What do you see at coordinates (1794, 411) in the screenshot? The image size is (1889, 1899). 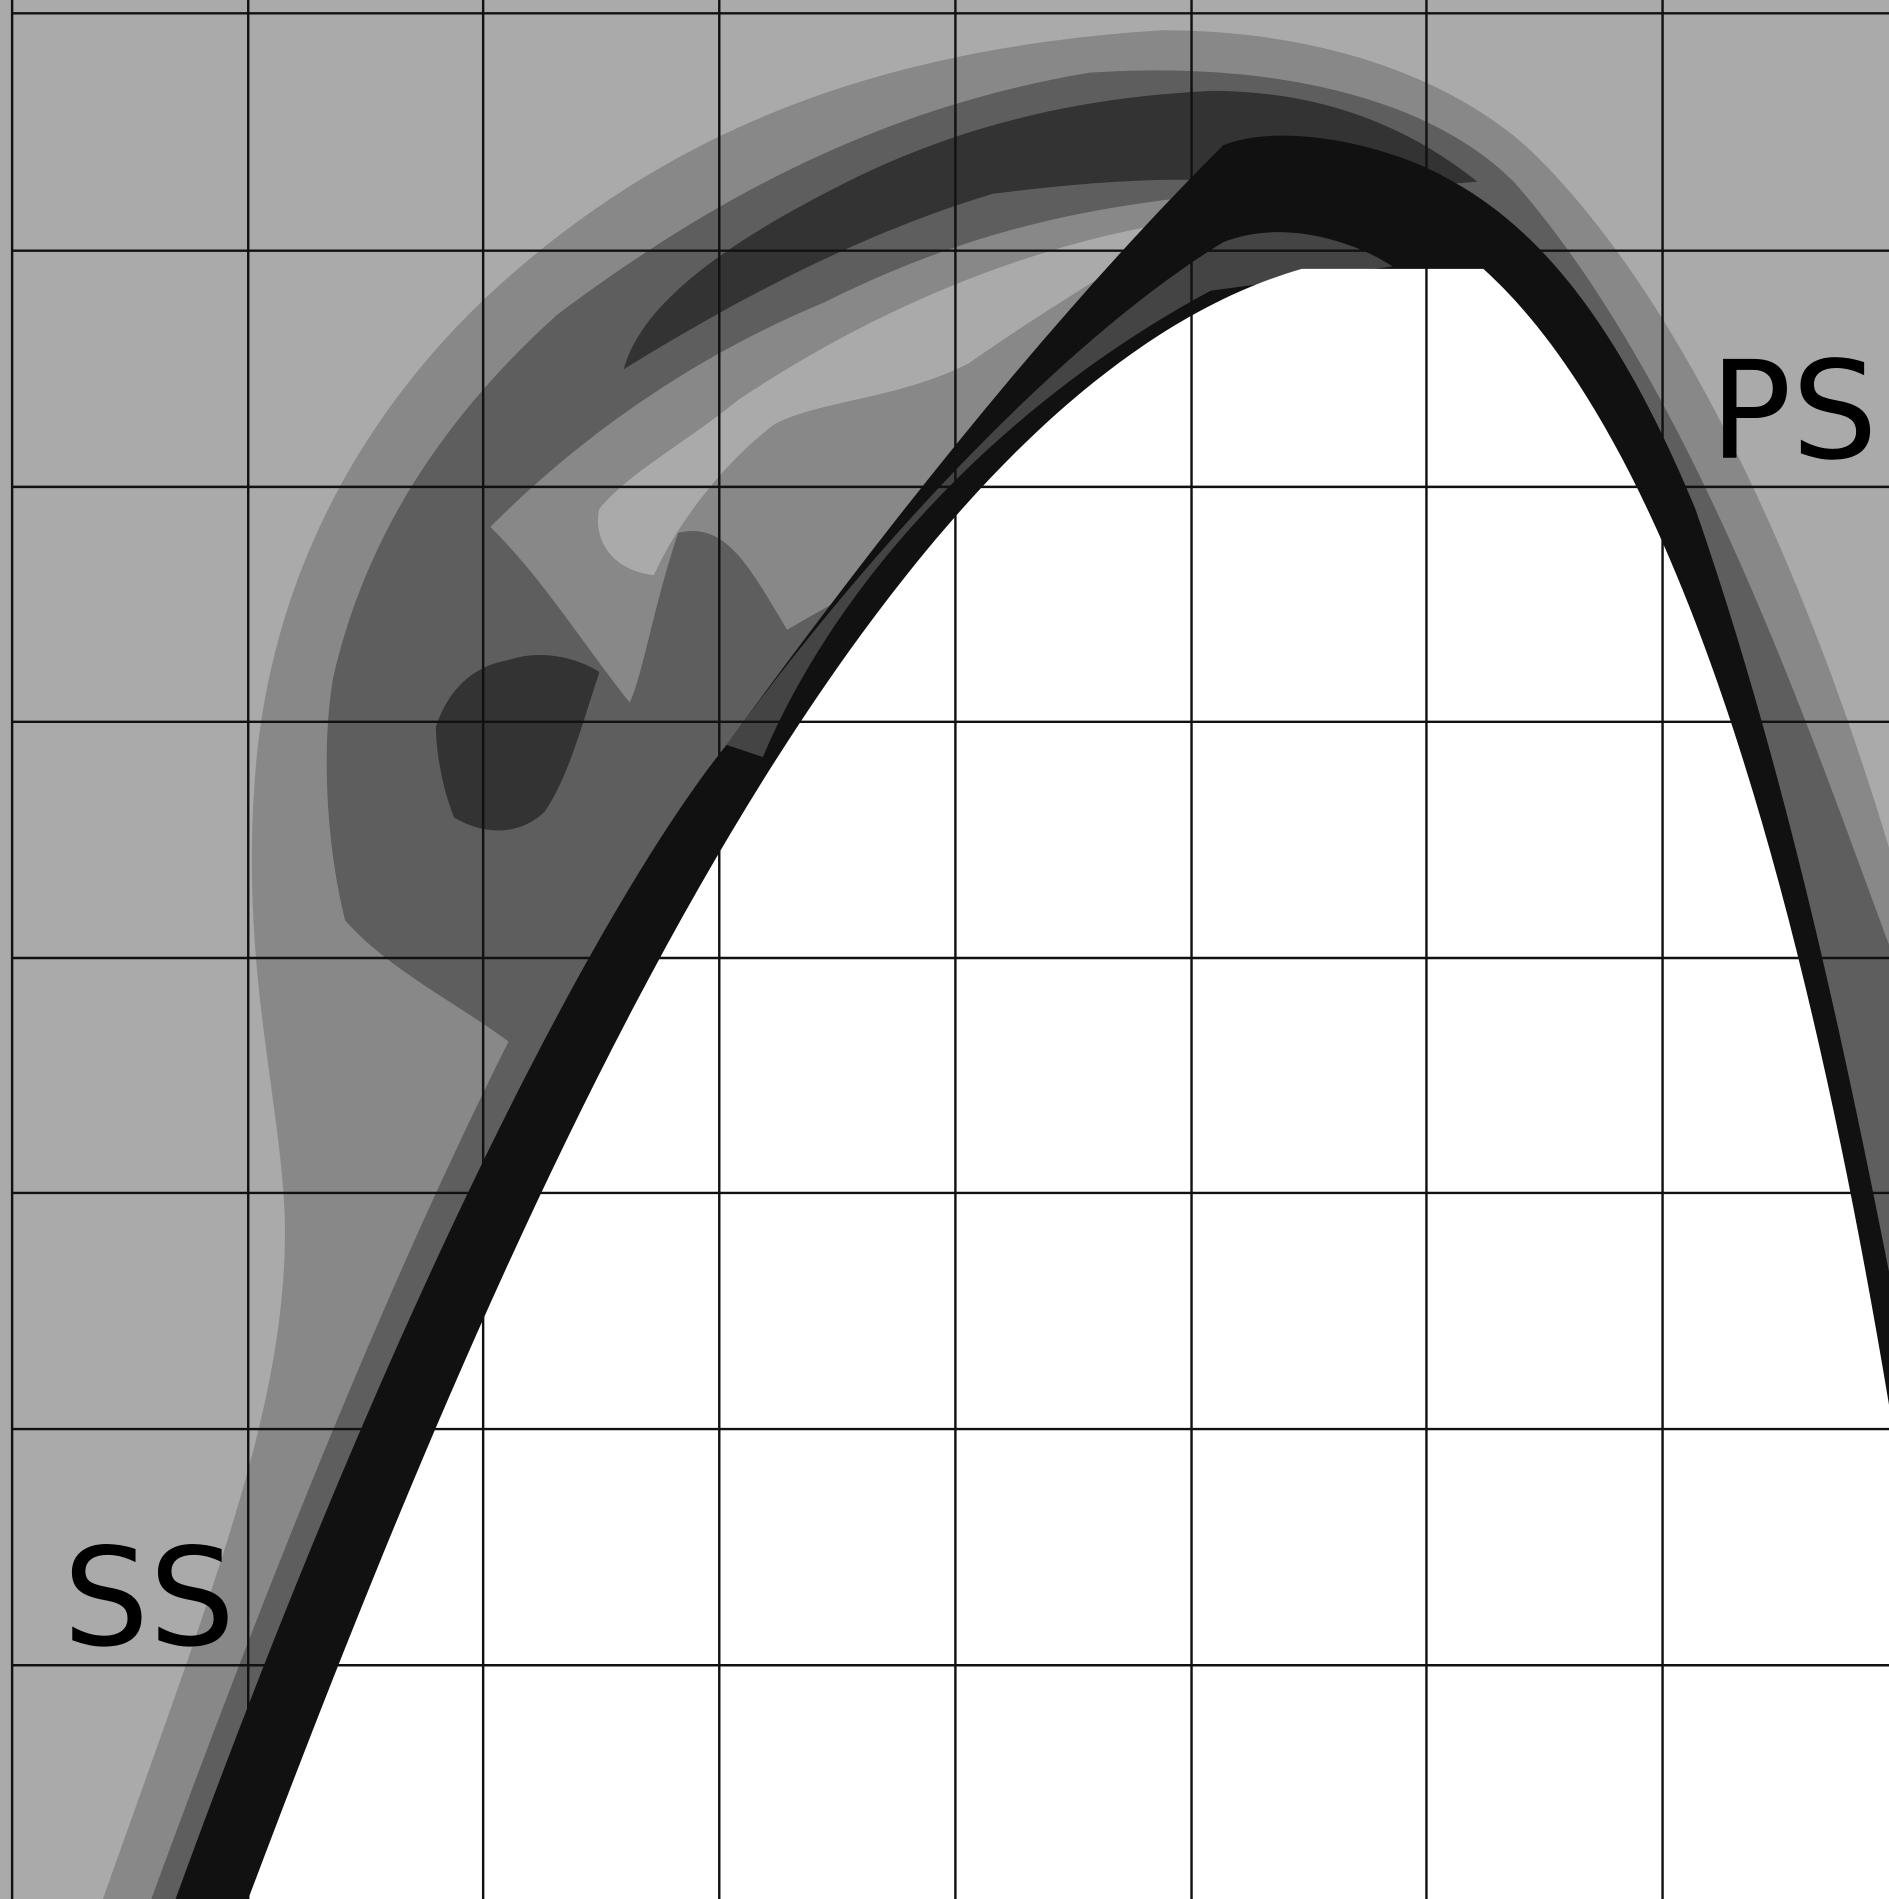 I see `pressure-side-label: PS` at bounding box center [1794, 411].